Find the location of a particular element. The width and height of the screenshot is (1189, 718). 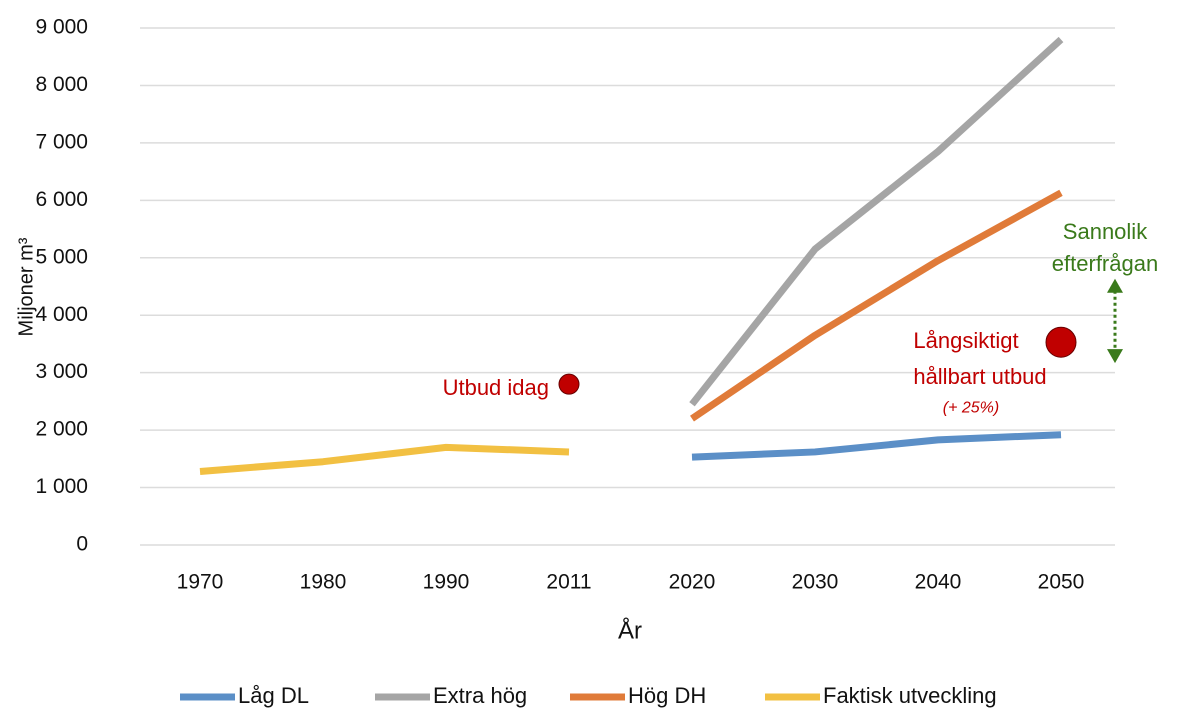

y-tick-label: 0 is located at coordinates (82, 544).